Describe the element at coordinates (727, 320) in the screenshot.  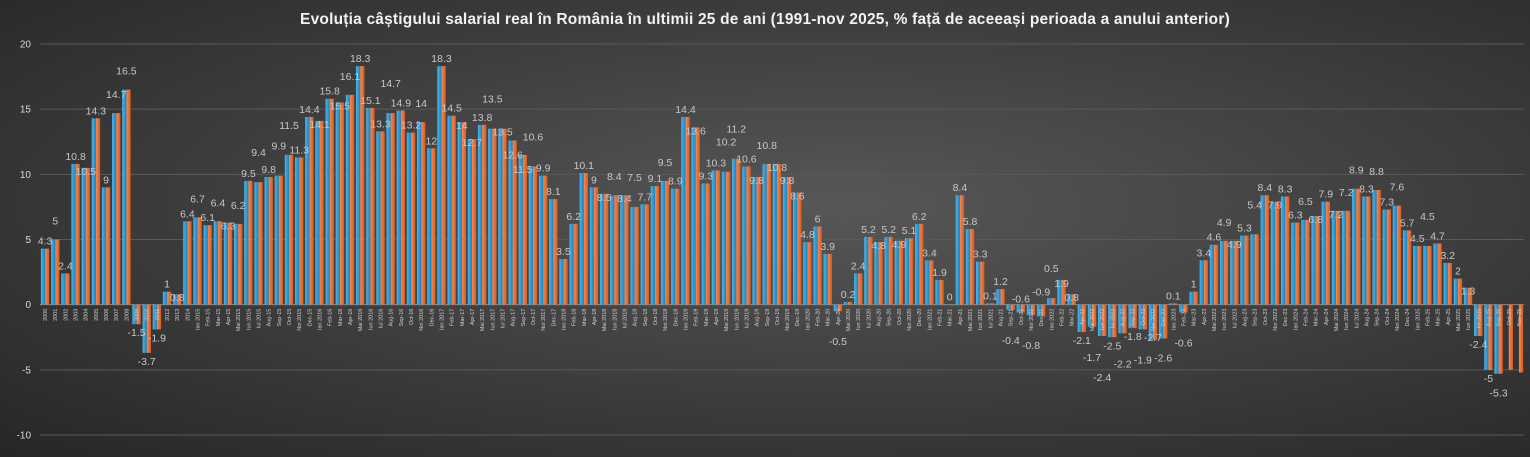
I see `x-tick-label: Mai 2019` at that location.